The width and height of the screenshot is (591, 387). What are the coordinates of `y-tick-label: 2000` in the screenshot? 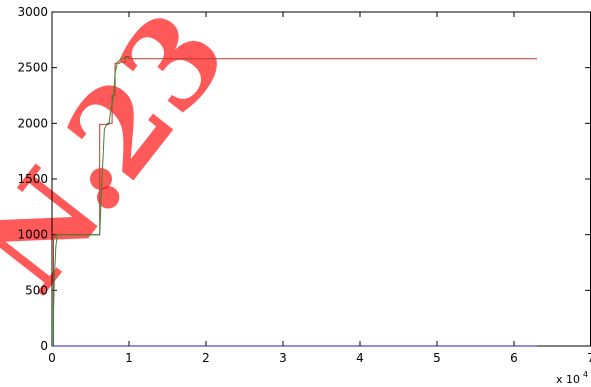 It's located at (32, 123).